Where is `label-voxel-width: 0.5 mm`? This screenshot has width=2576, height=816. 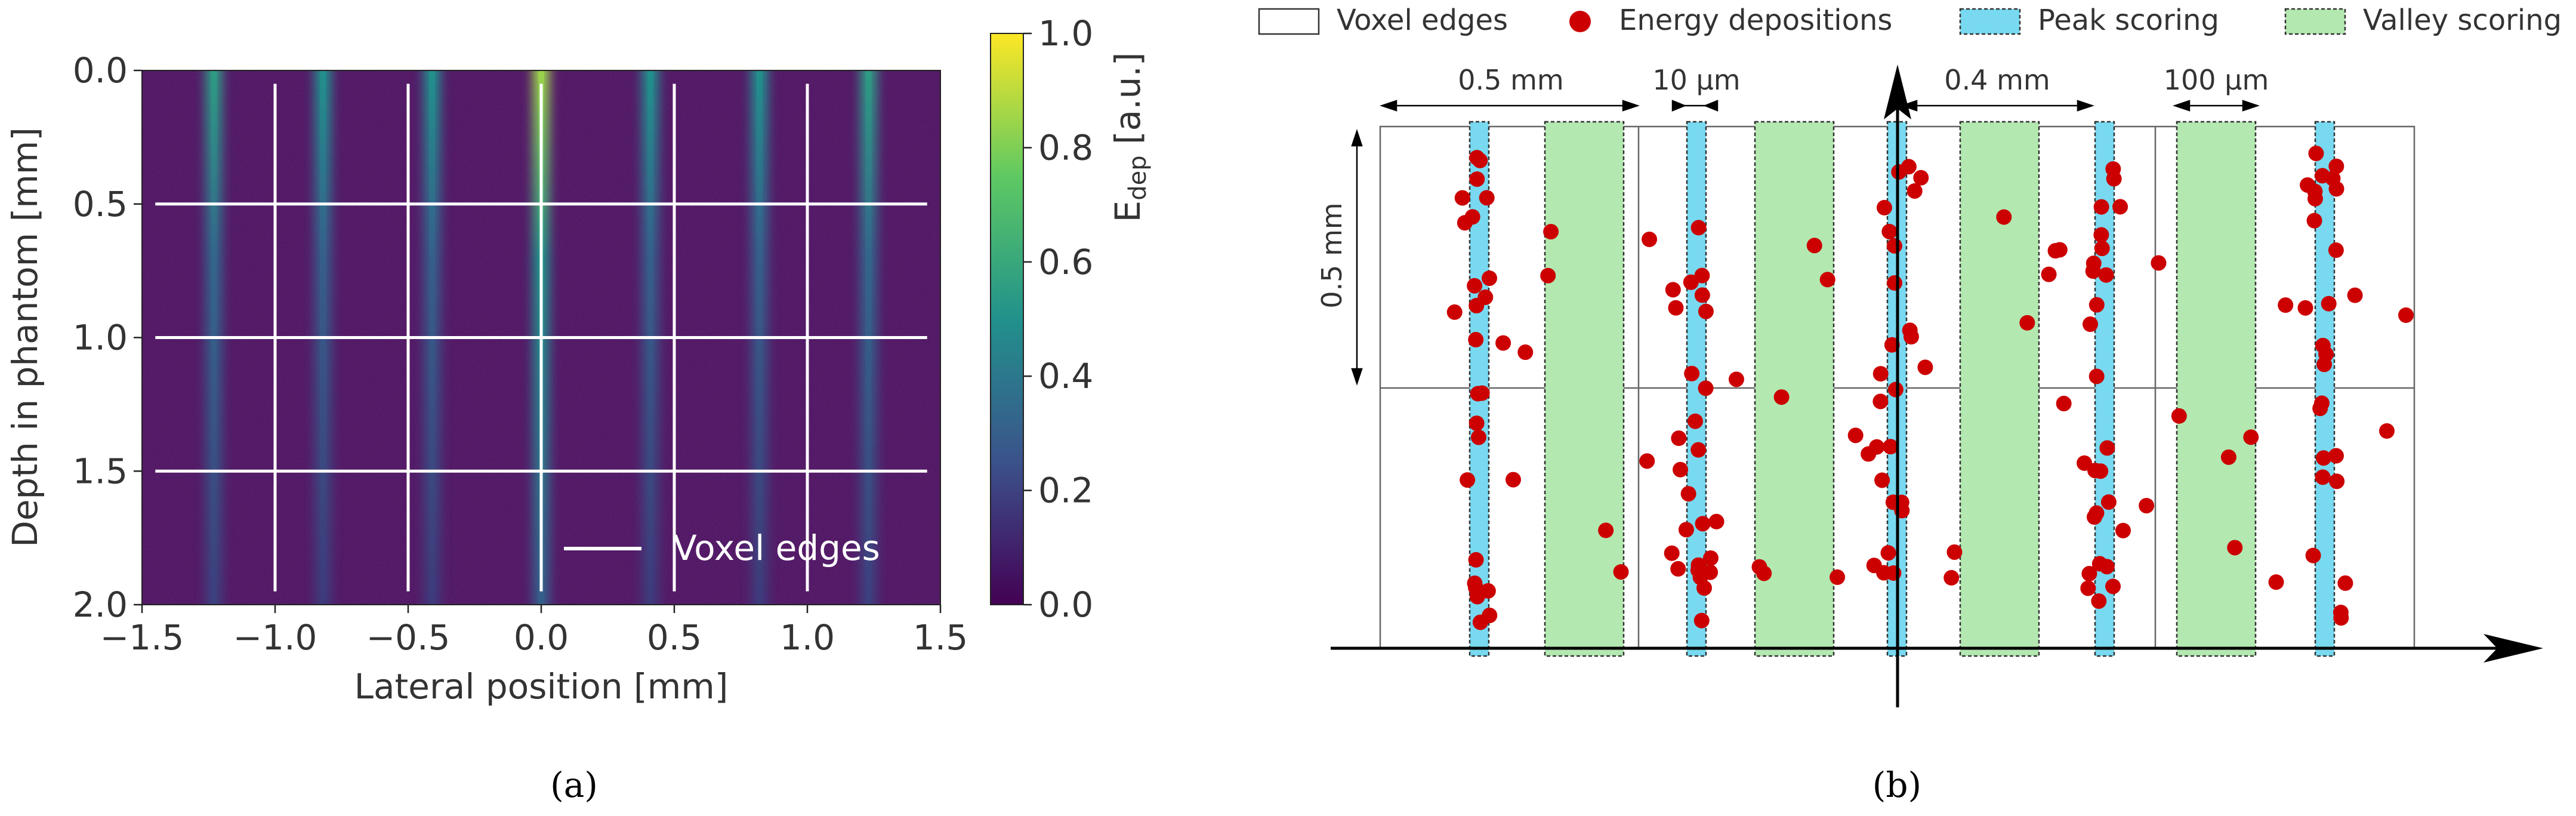 label-voxel-width: 0.5 mm is located at coordinates (1511, 80).